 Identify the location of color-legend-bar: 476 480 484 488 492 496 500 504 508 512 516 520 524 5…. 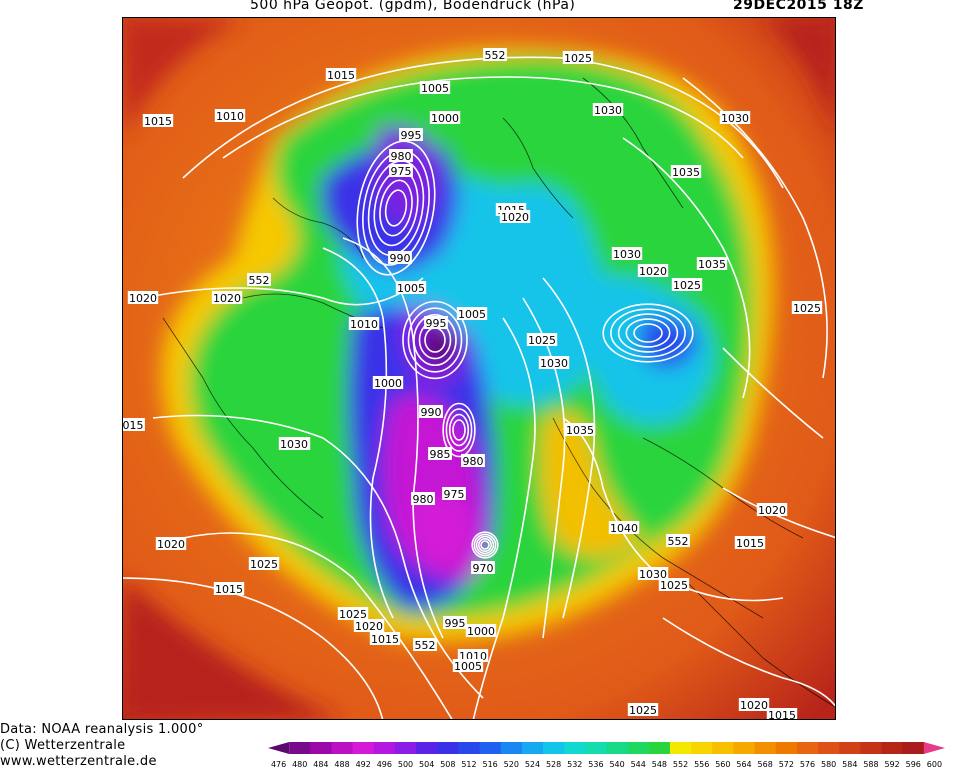
(606, 755).